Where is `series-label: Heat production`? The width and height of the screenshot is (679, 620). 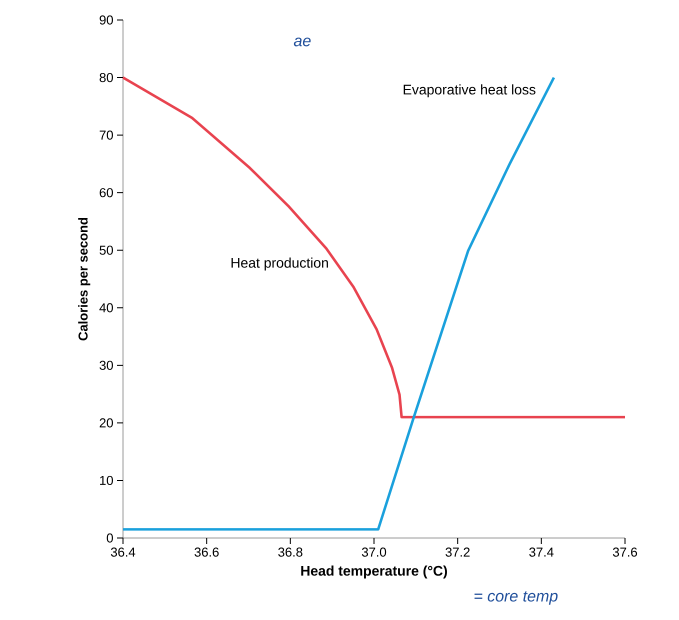 series-label: Heat production is located at coordinates (280, 264).